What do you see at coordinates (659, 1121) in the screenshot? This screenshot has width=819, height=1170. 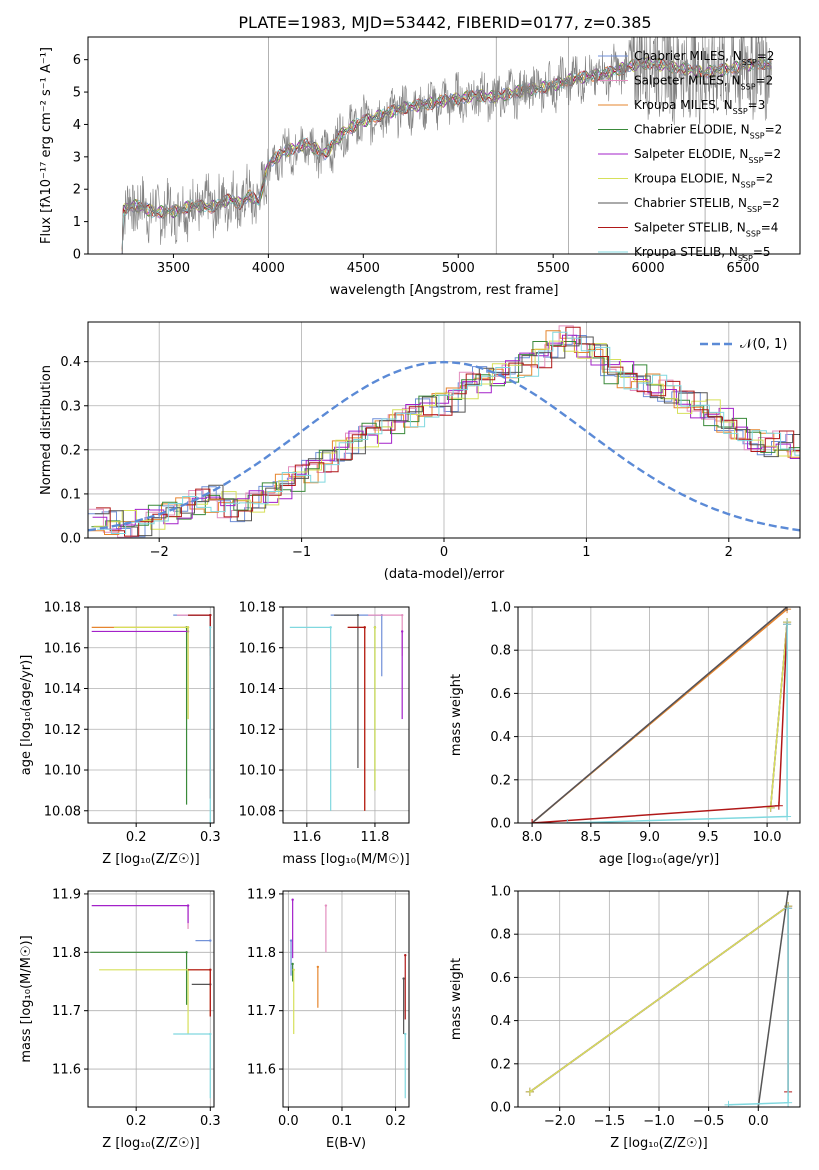 I see `x-tick-label: −1.0` at bounding box center [659, 1121].